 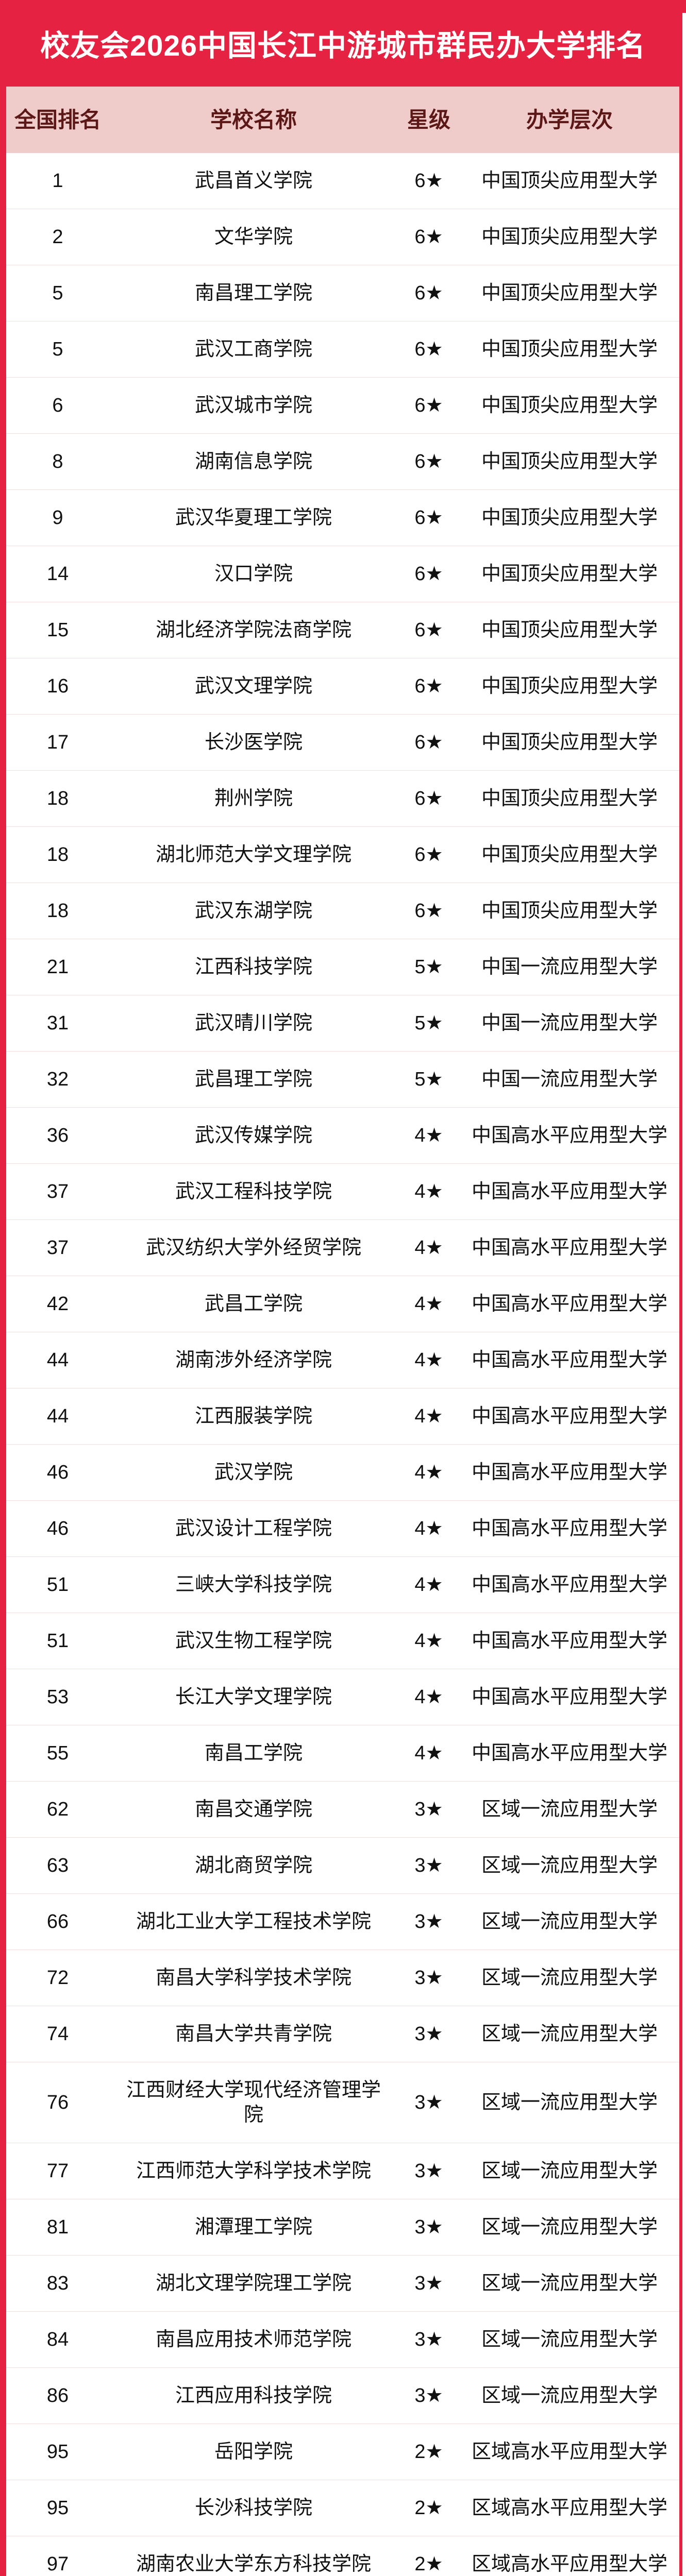 What do you see at coordinates (253, 350) in the screenshot?
I see `school-name-cell: 武汉工商学院` at bounding box center [253, 350].